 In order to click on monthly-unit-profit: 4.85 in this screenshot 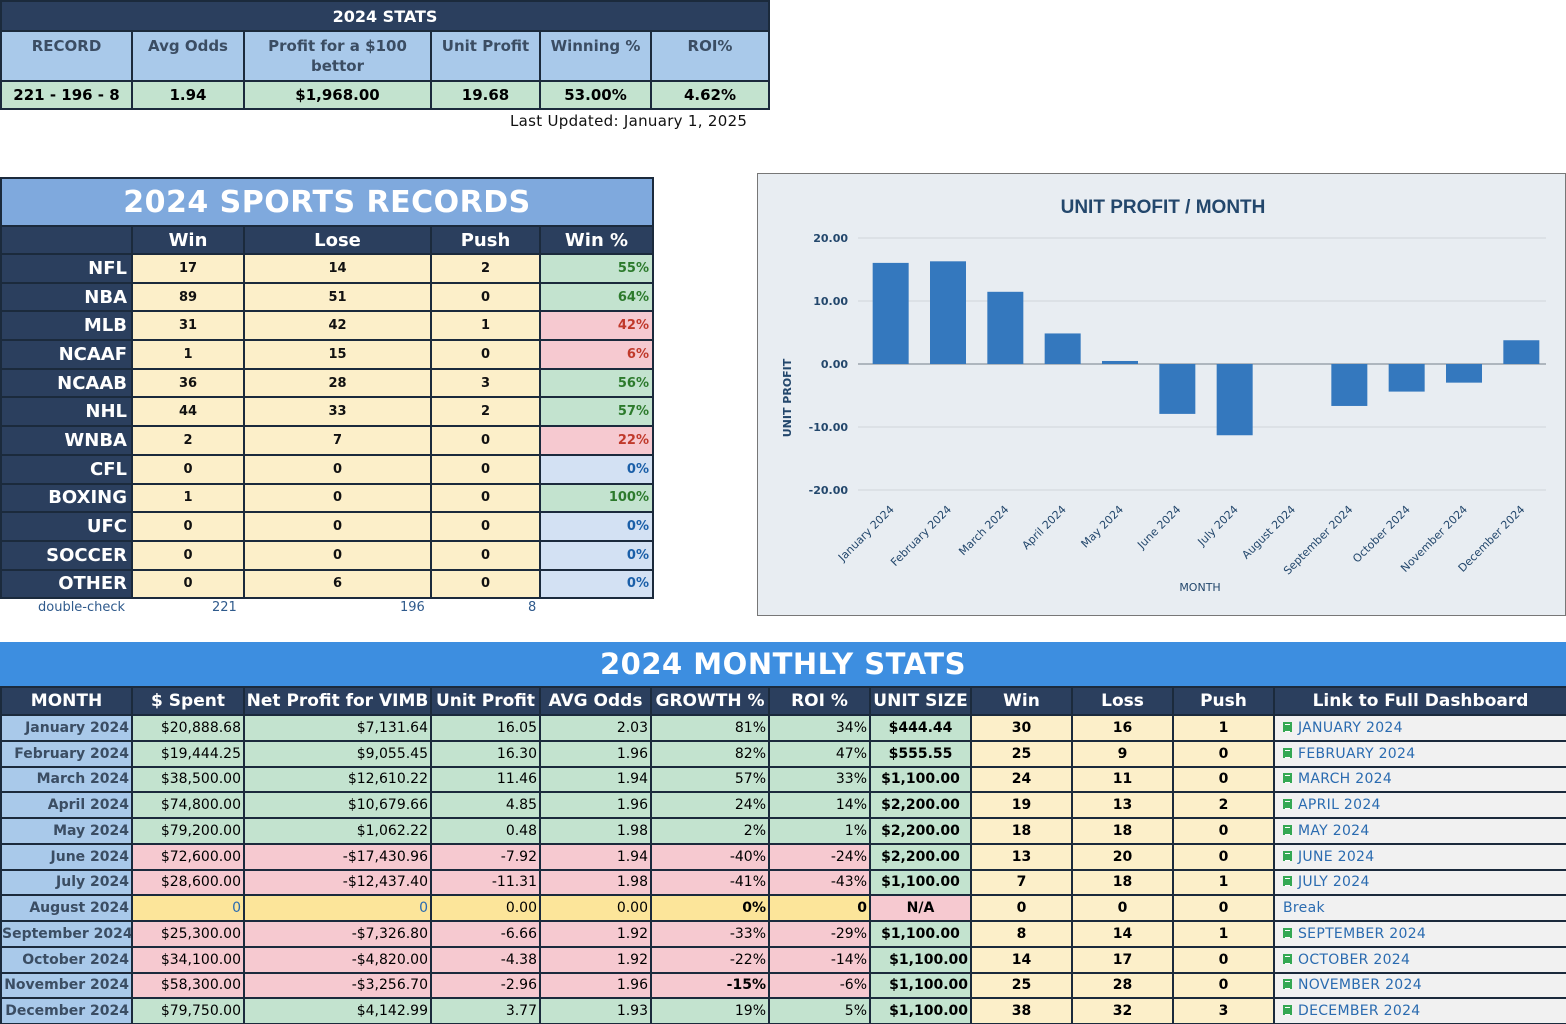, I will do `click(485, 805)`.